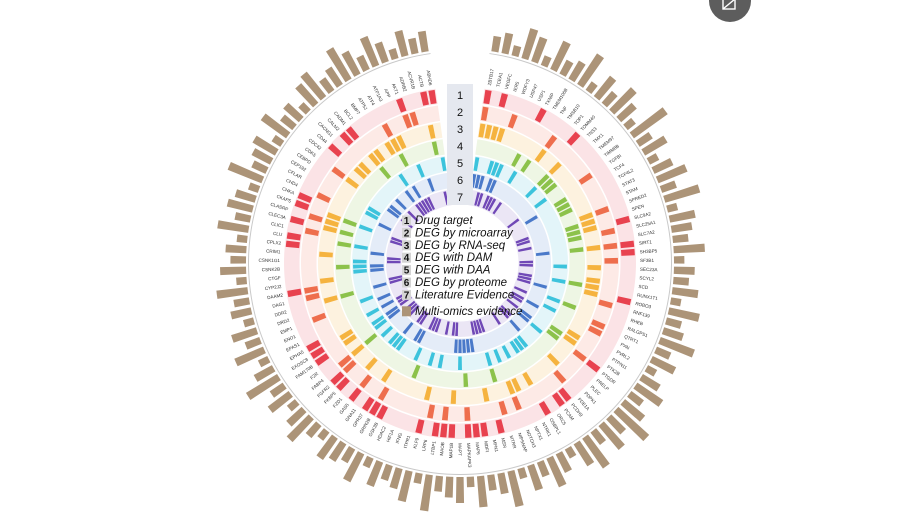  I want to click on legend-number: 4, so click(407, 258).